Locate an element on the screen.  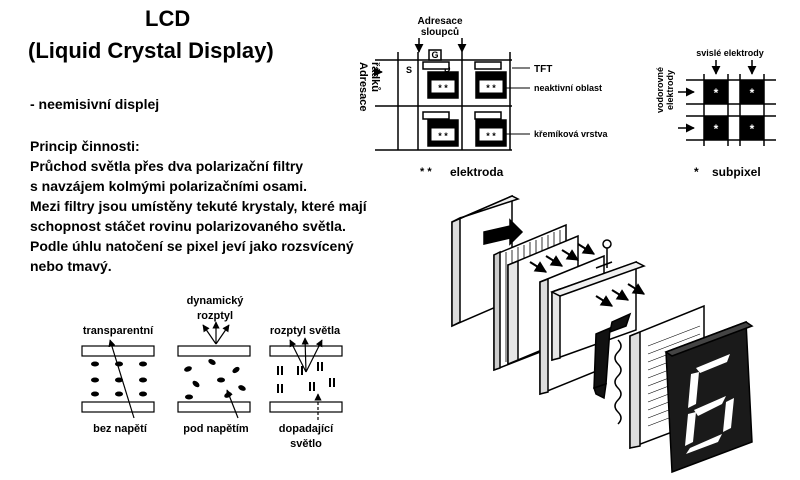
tft-label: TFT is located at coordinates (543, 69).